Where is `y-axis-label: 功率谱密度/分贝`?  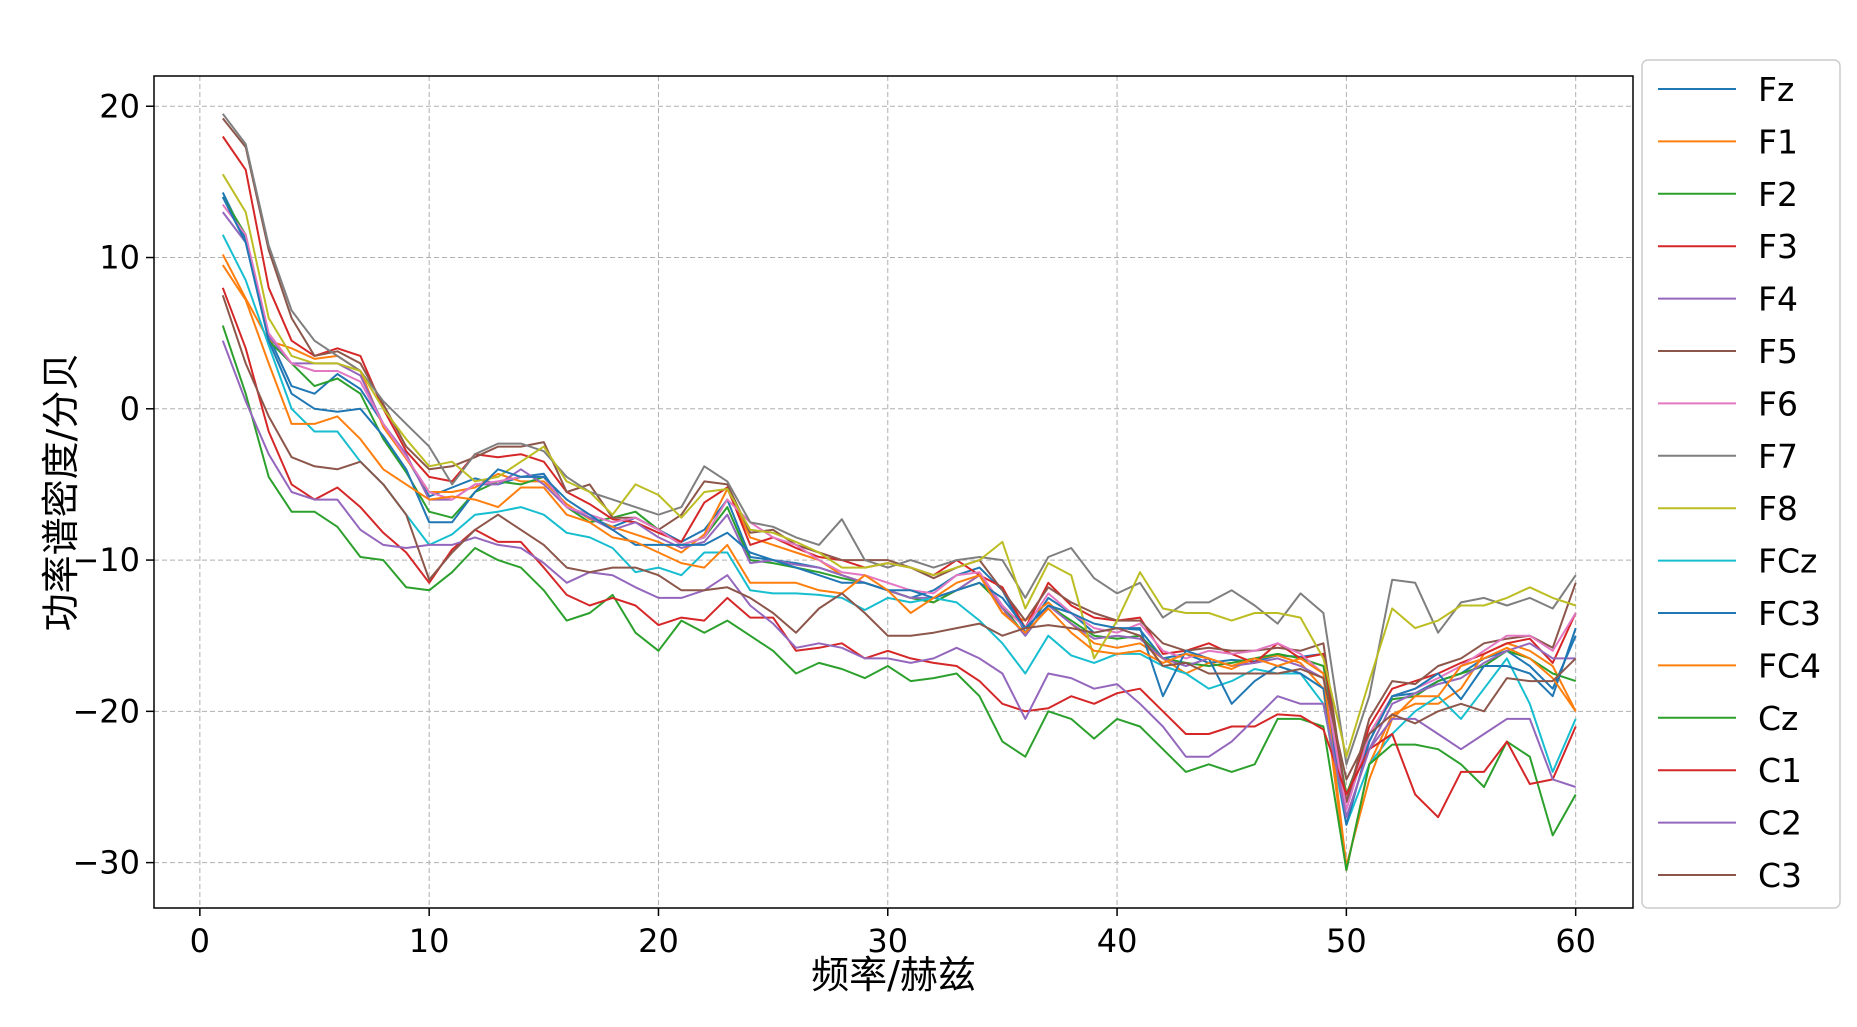 y-axis-label: 功率谱密度/分贝 is located at coordinates (61, 492).